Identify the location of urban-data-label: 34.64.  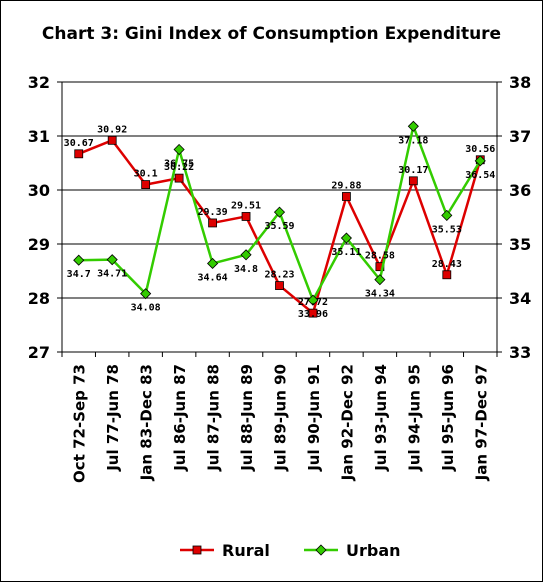
(213, 277).